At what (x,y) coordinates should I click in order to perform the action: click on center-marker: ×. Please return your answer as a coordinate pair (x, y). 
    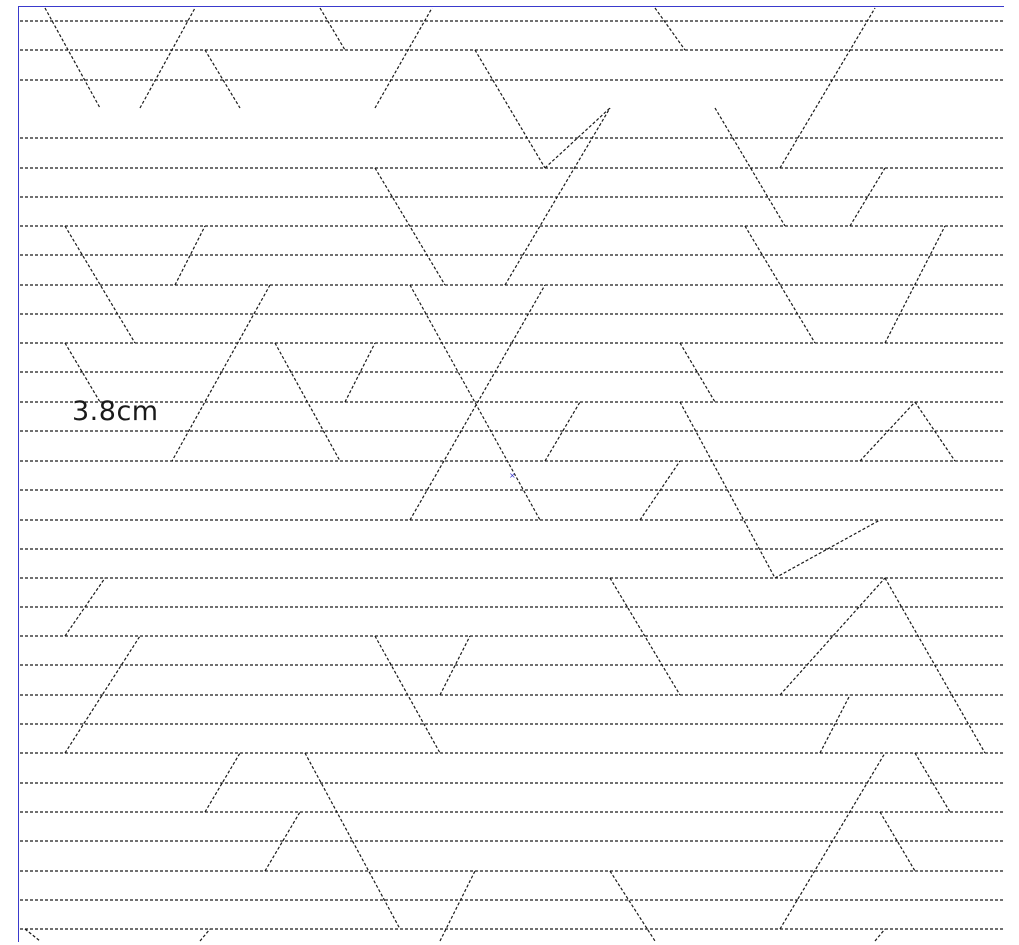
    Looking at the image, I should click on (512, 475).